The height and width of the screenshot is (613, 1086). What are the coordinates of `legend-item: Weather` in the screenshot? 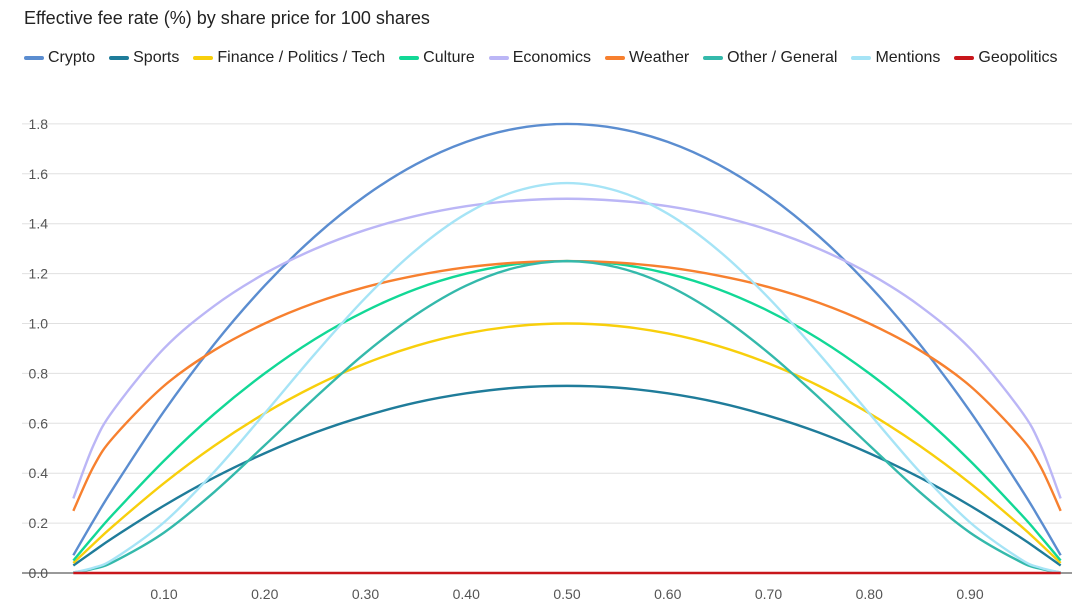 It's located at (647, 58).